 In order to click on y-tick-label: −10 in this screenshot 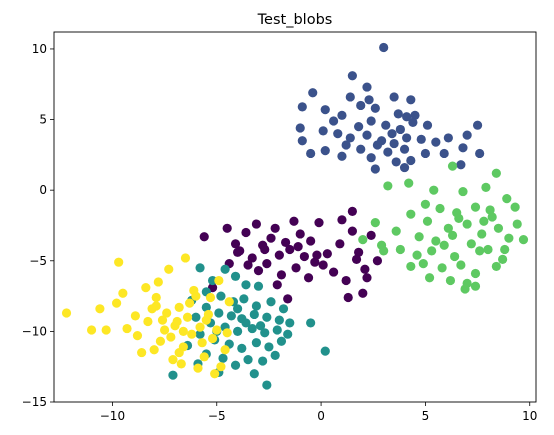, I will do `click(34, 331)`.